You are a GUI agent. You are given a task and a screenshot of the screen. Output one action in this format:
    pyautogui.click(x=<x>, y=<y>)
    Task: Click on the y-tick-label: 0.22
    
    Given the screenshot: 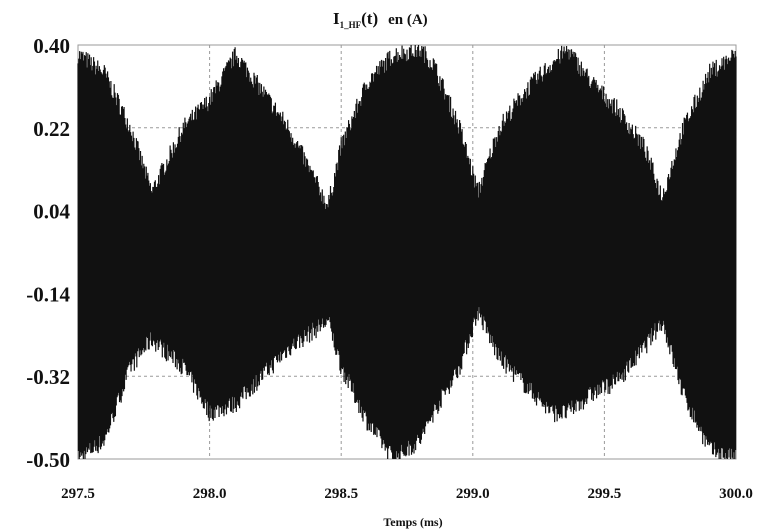 What is the action you would take?
    pyautogui.click(x=51, y=129)
    